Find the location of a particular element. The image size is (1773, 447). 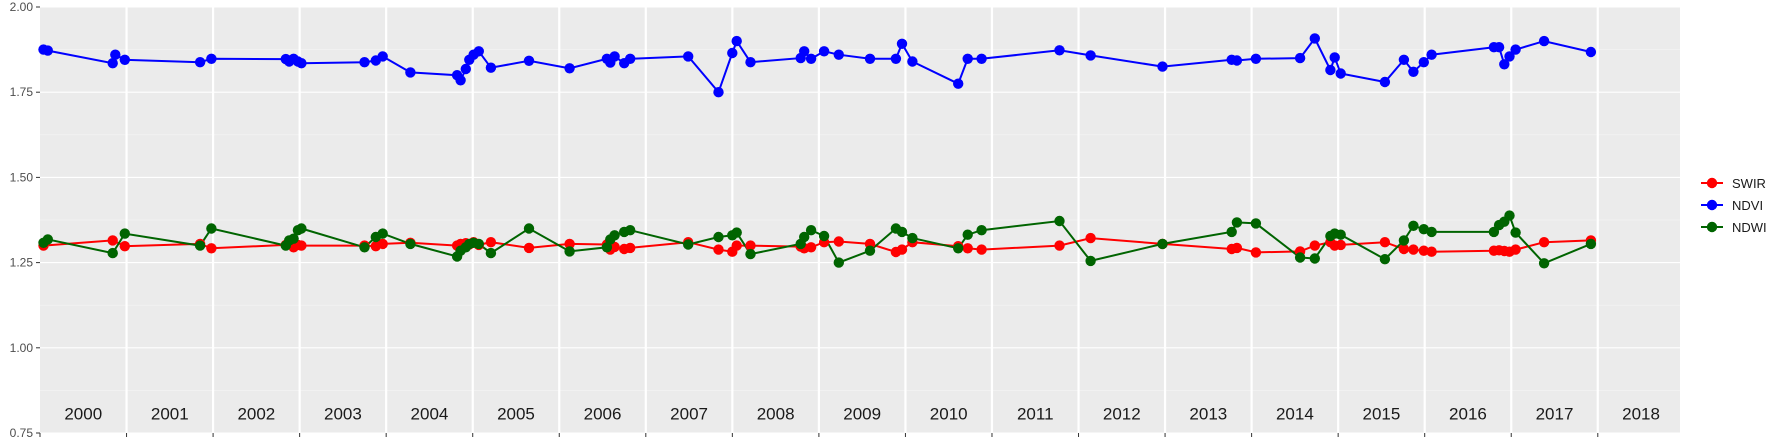

year-label: 2018 is located at coordinates (1641, 413).